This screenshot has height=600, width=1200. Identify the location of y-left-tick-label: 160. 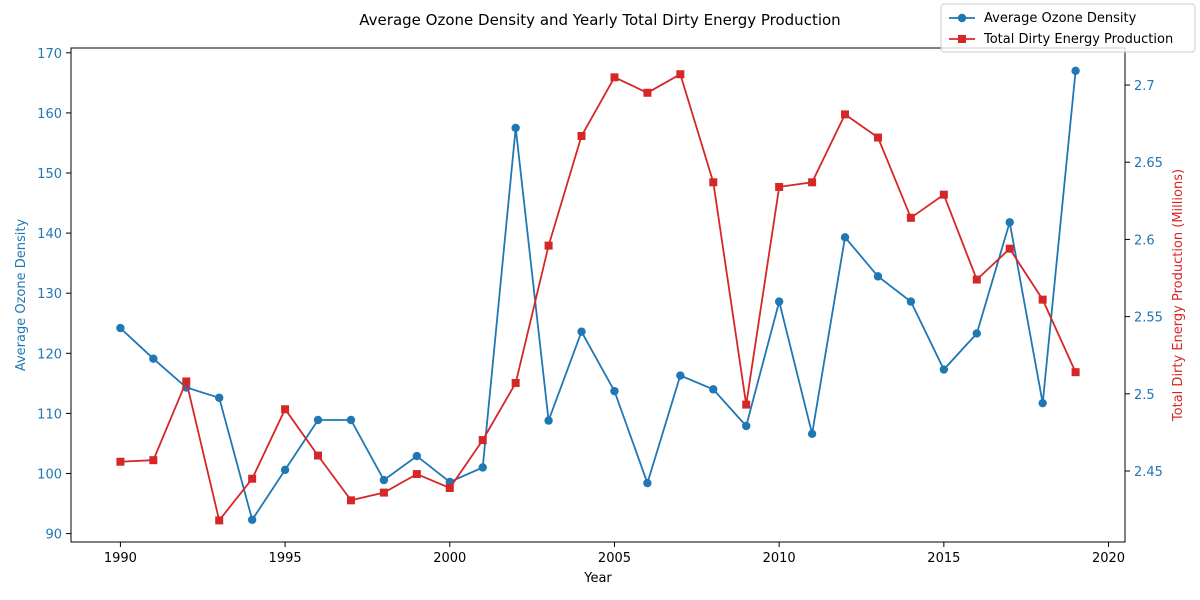
(49, 114).